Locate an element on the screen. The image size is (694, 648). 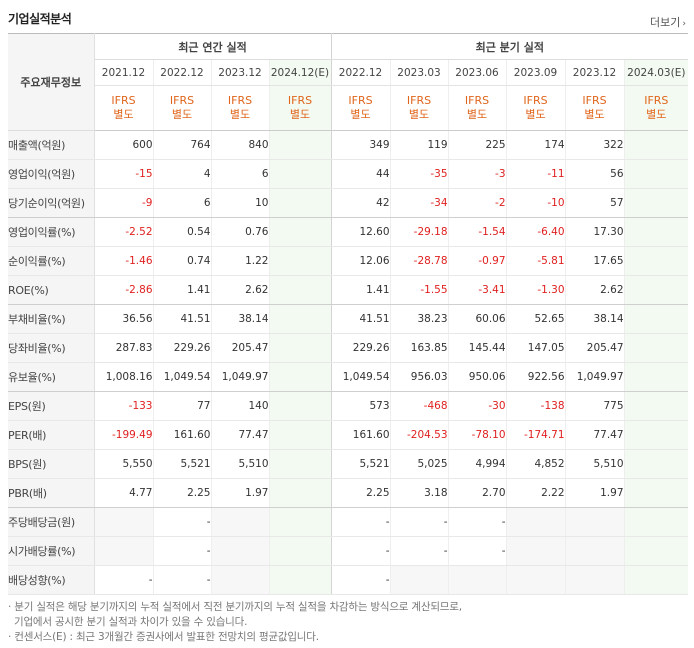
row-label: ROE(%) is located at coordinates (51, 290).